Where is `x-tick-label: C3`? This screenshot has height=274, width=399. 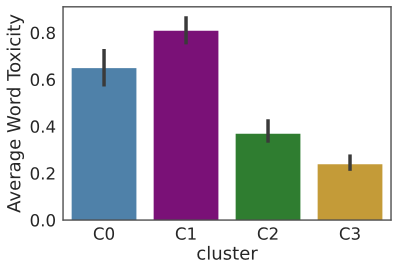 x-tick-label: C3 is located at coordinates (350, 233).